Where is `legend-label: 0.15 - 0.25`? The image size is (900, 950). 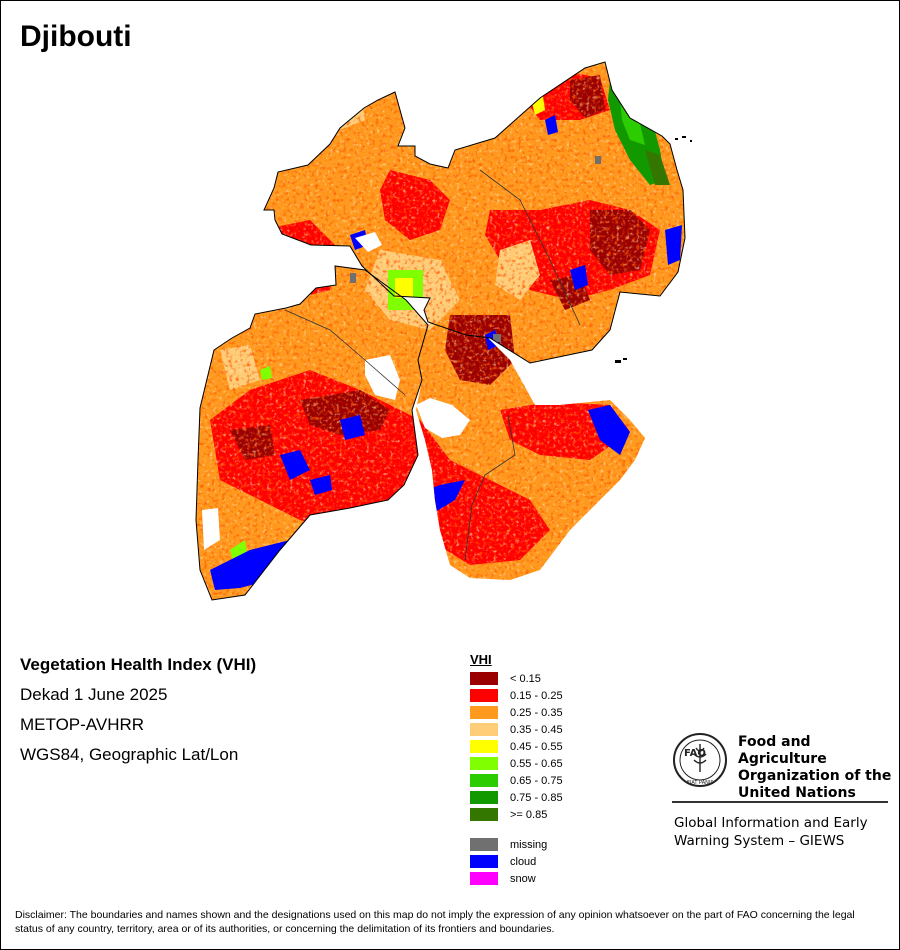
legend-label: 0.15 - 0.25 is located at coordinates (536, 695).